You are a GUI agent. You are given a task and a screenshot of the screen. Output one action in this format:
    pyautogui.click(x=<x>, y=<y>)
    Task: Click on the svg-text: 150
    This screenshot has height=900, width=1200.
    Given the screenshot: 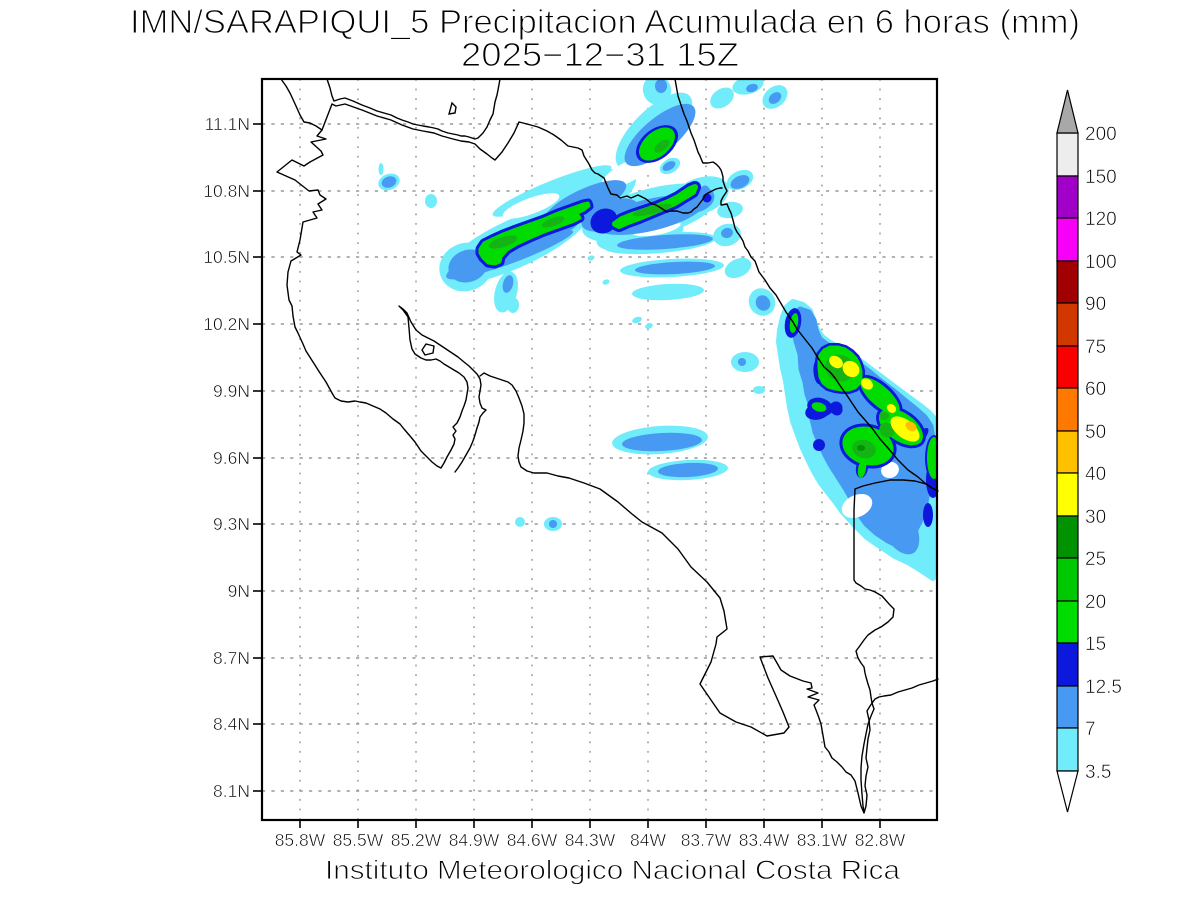 What is the action you would take?
    pyautogui.click(x=1101, y=177)
    